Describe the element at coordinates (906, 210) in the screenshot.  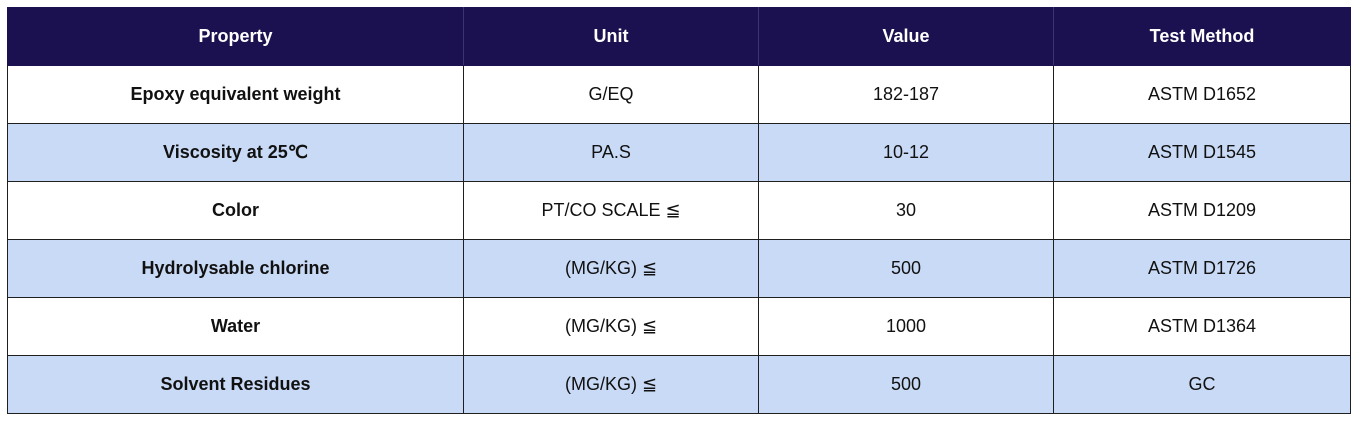
I see `cell-value: 30` at that location.